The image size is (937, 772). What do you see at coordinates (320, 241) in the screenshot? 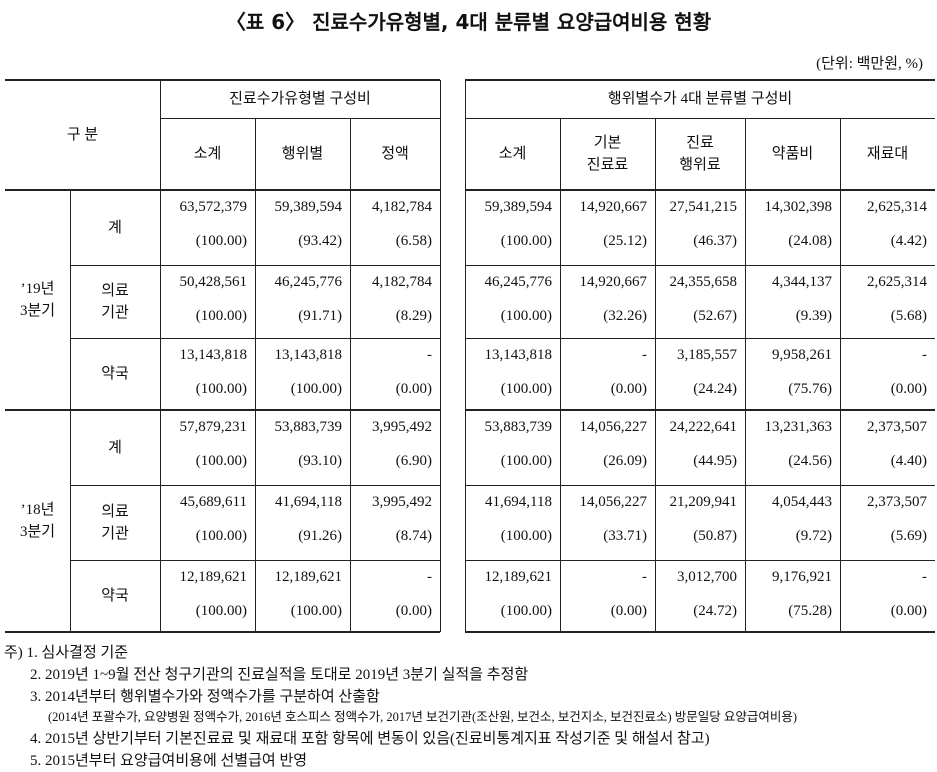
I see `cell-percent: (93.42)` at bounding box center [320, 241].